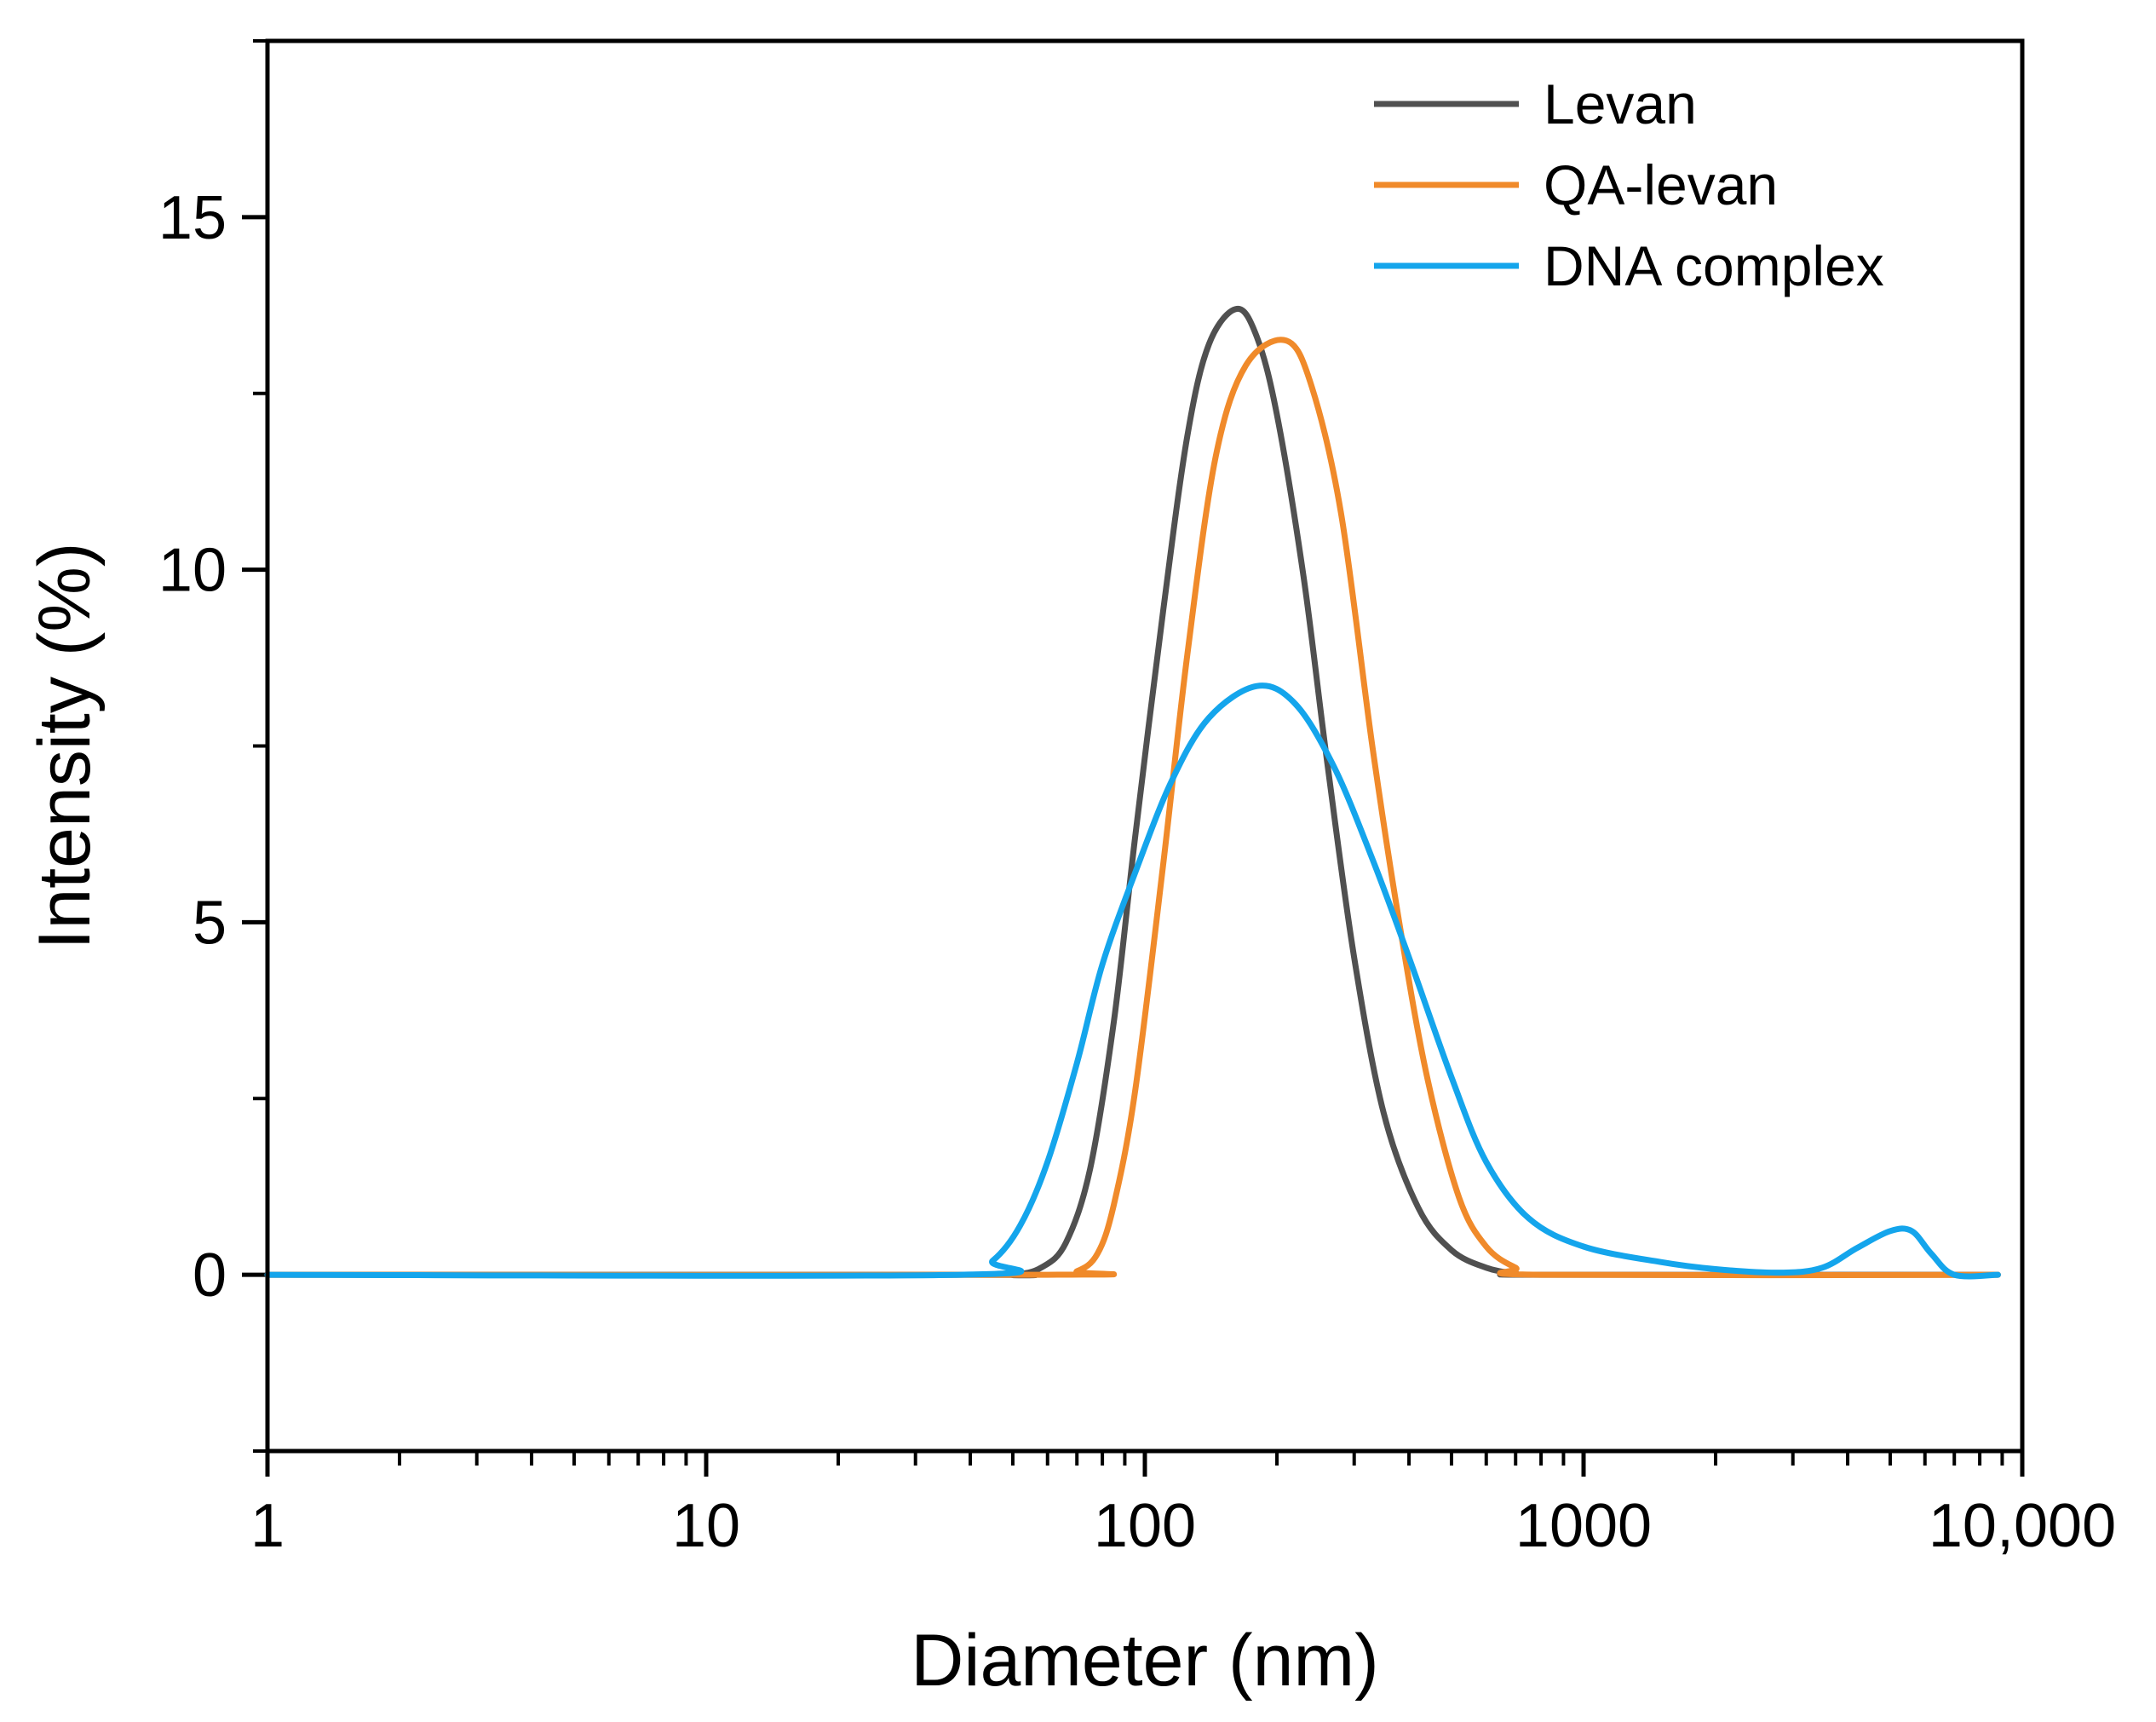 Image resolution: width=2156 pixels, height=1722 pixels. What do you see at coordinates (1661, 184) in the screenshot?
I see `legend-label-qa-levan: QA-levan` at bounding box center [1661, 184].